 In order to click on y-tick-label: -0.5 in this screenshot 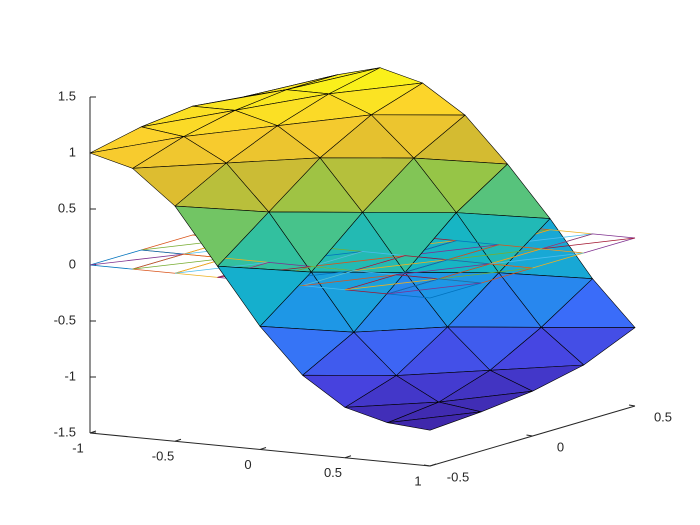, I will do `click(458, 476)`.